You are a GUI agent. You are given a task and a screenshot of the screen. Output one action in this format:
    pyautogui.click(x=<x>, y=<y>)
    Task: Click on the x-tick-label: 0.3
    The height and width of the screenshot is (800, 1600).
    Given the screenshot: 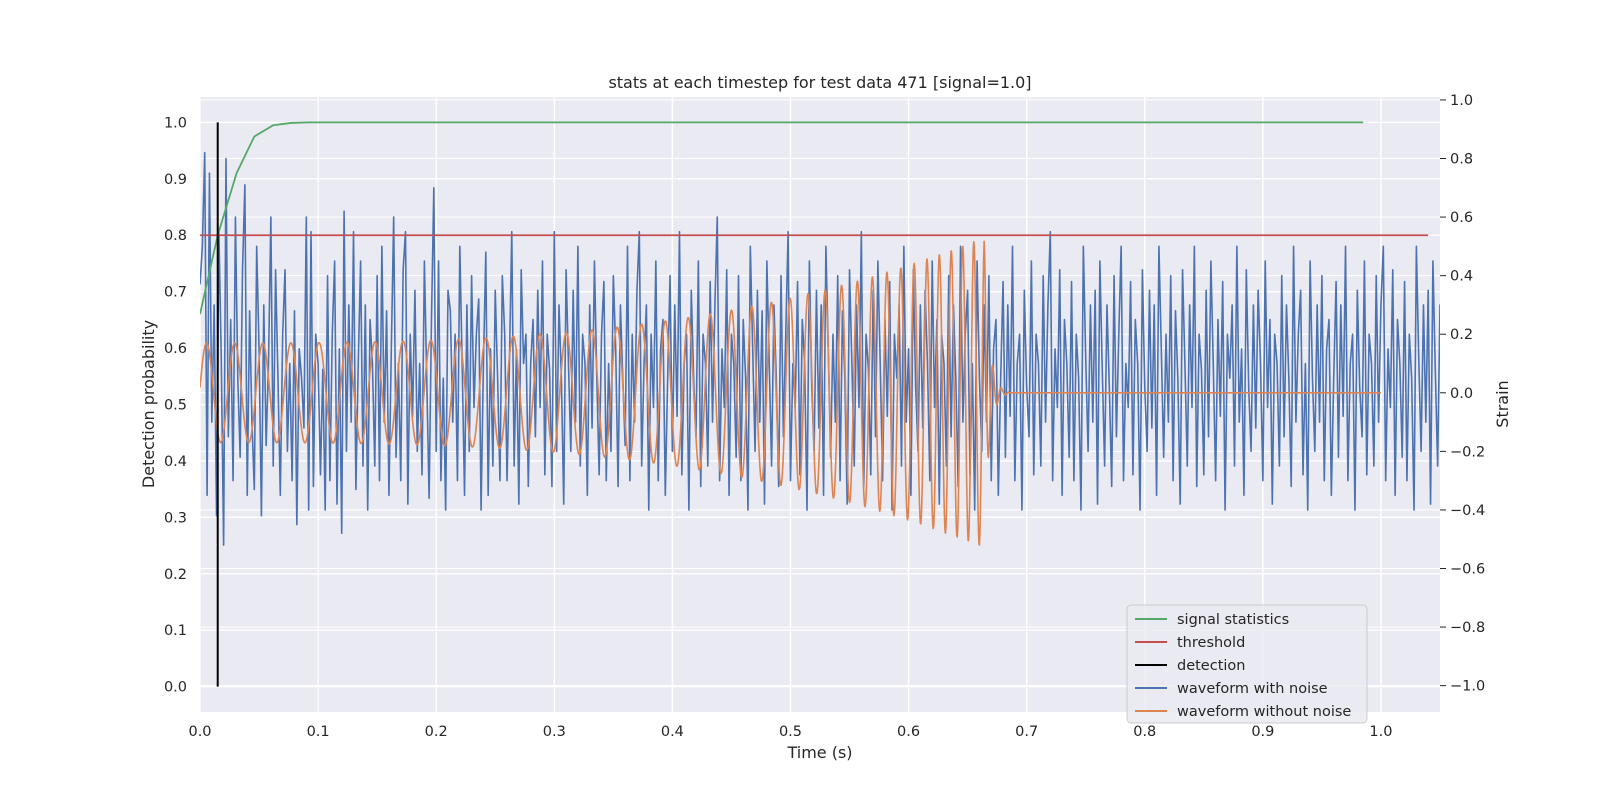 What is the action you would take?
    pyautogui.click(x=554, y=732)
    